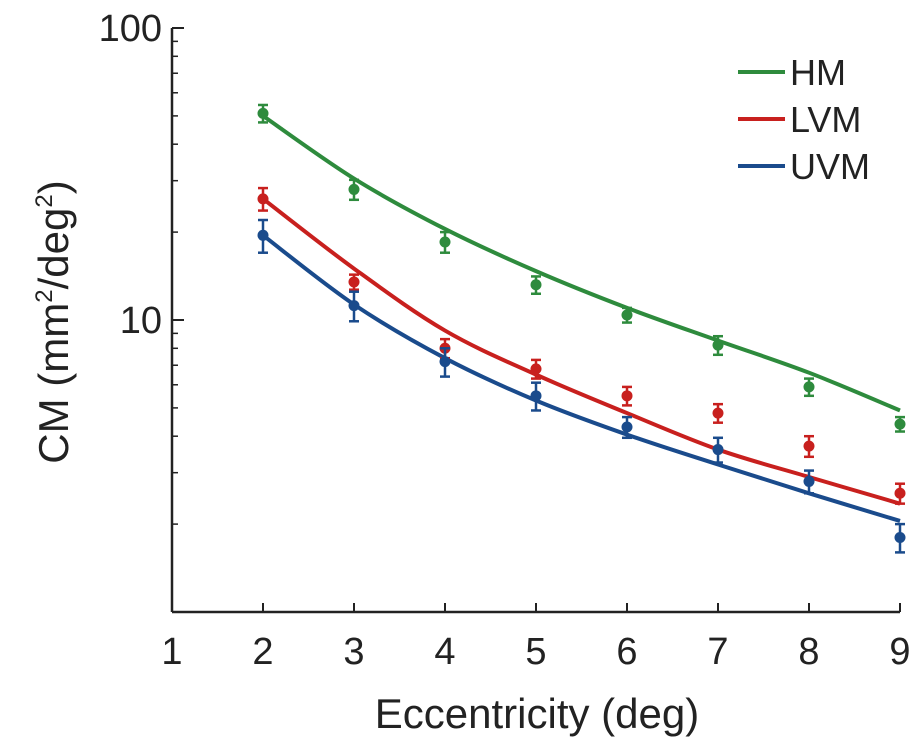 This screenshot has height=740, width=913. What do you see at coordinates (44, 200) in the screenshot?
I see `y-axis-label-sup2: 2` at bounding box center [44, 200].